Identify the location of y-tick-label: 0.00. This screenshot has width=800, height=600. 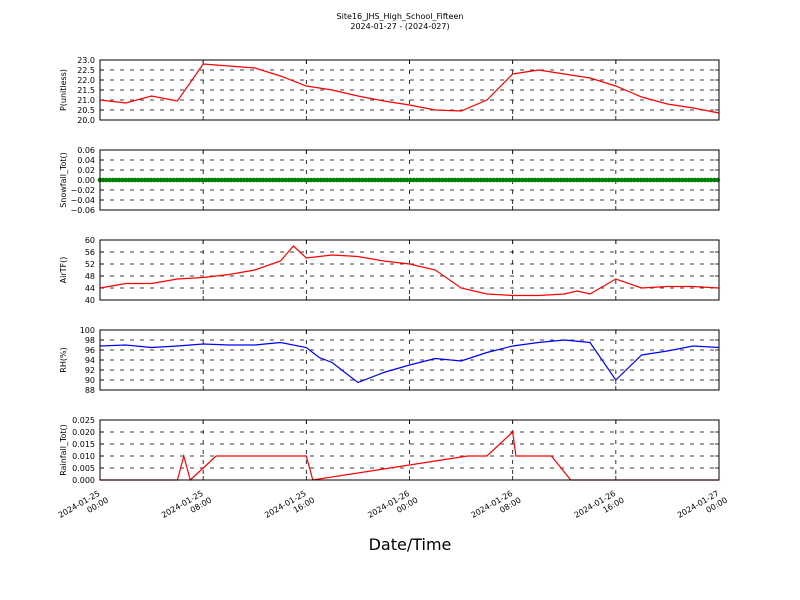
(86, 180).